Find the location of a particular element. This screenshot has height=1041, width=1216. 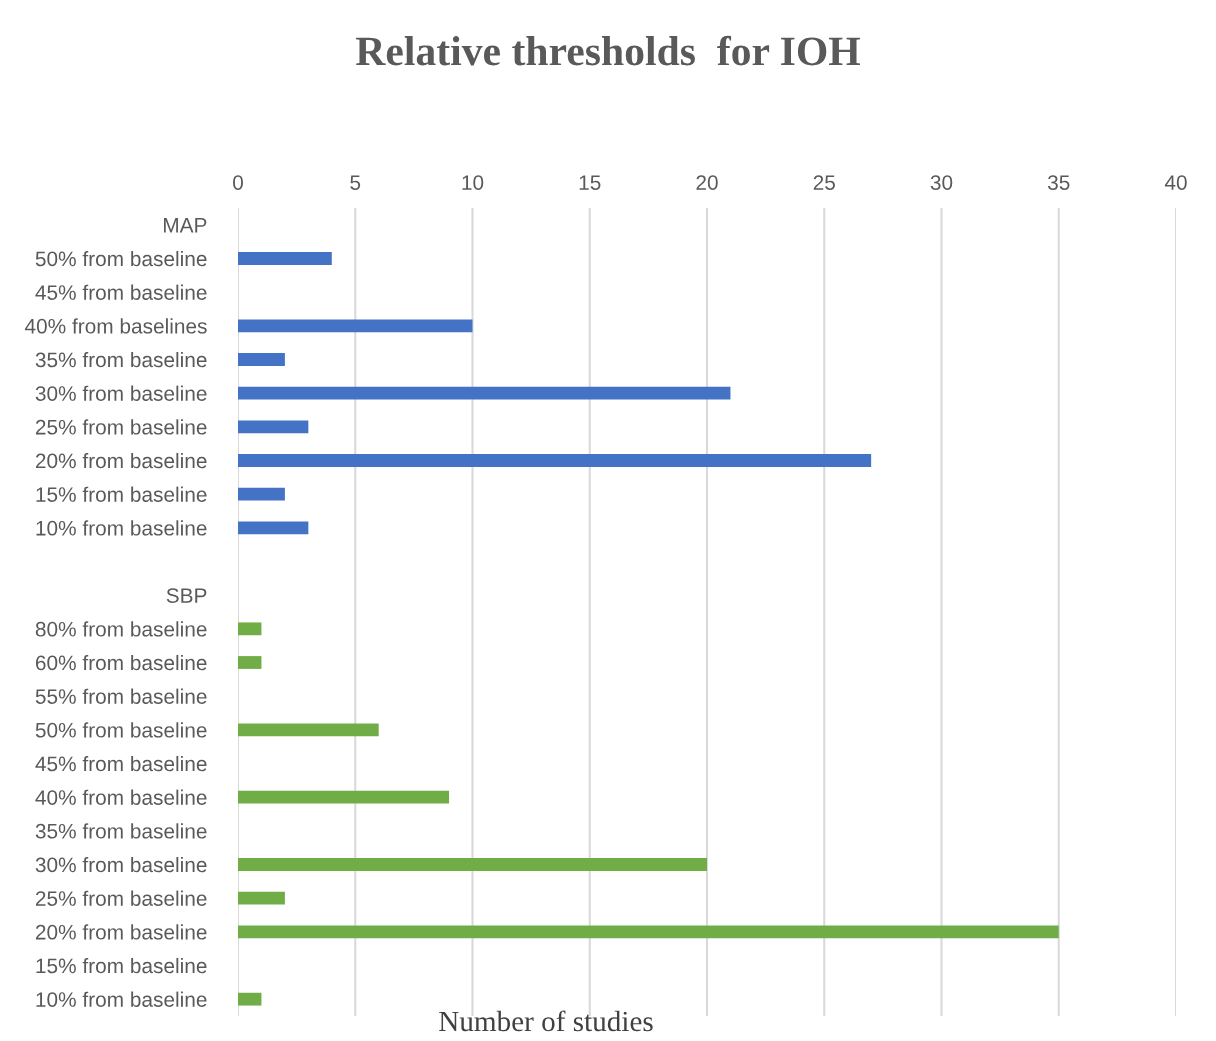

chart-title: Relative thresholds for IOH is located at coordinates (608, 50).